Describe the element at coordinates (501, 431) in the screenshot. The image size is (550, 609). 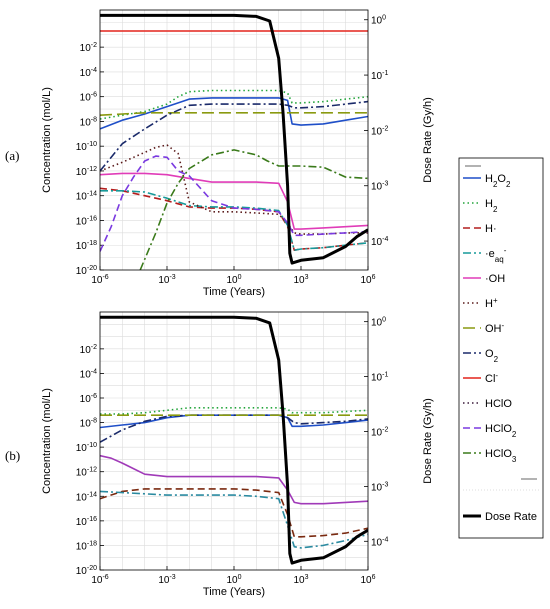
I see `legend-label: HClO2` at that location.